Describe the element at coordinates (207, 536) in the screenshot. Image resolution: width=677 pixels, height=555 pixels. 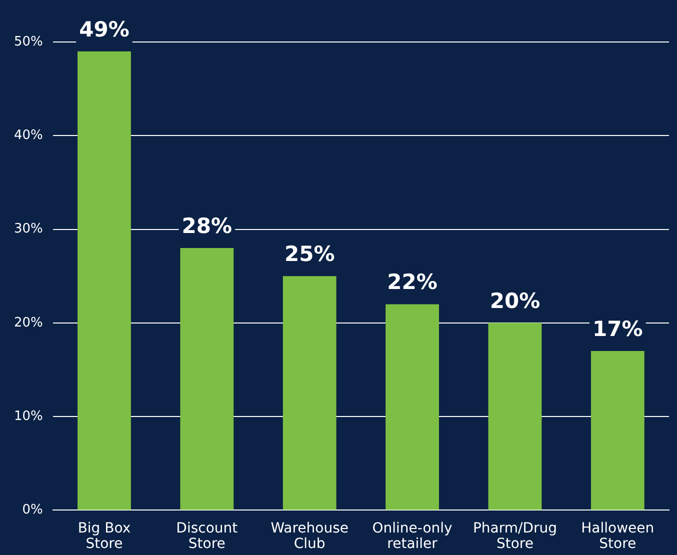
I see `x-tick-label: Discount Store` at that location.